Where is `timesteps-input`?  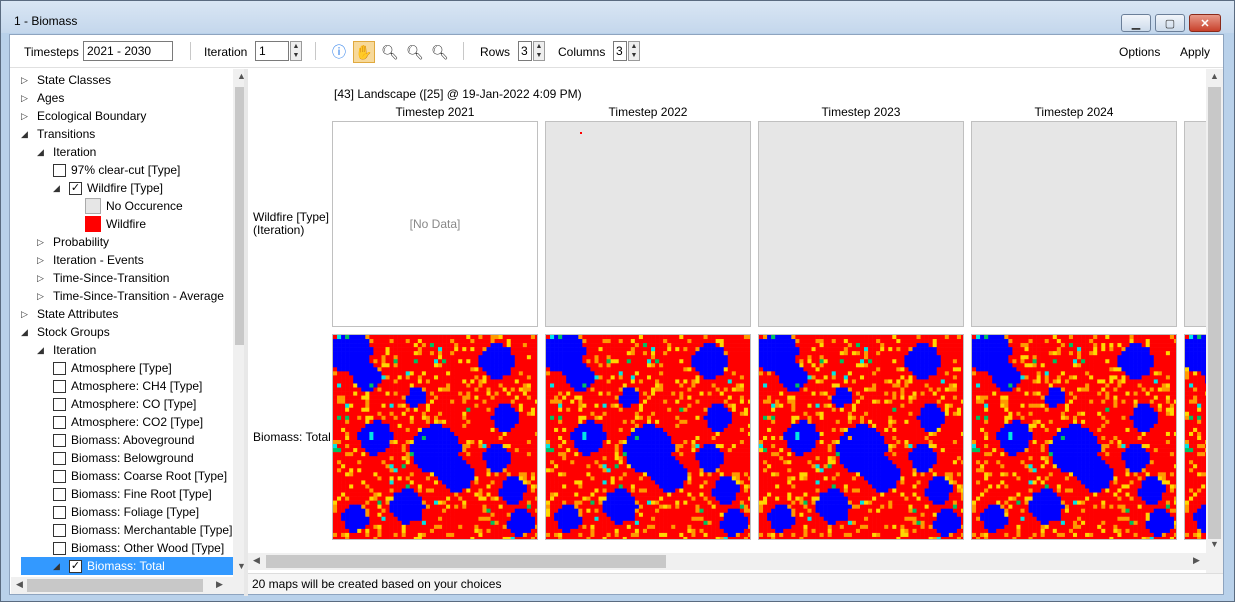 timesteps-input is located at coordinates (128, 51).